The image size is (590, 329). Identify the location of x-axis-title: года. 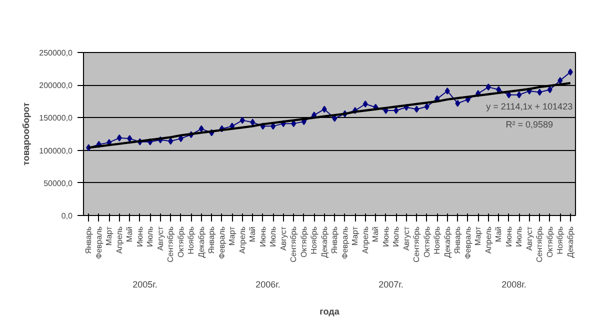
(330, 311).